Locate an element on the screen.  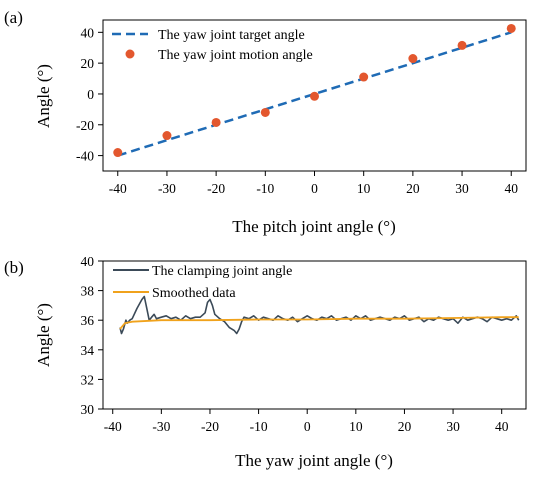
panel-a-x-ticks: -40 -30 -20 -10 0 10 20 30 40 is located at coordinates (313, 183).